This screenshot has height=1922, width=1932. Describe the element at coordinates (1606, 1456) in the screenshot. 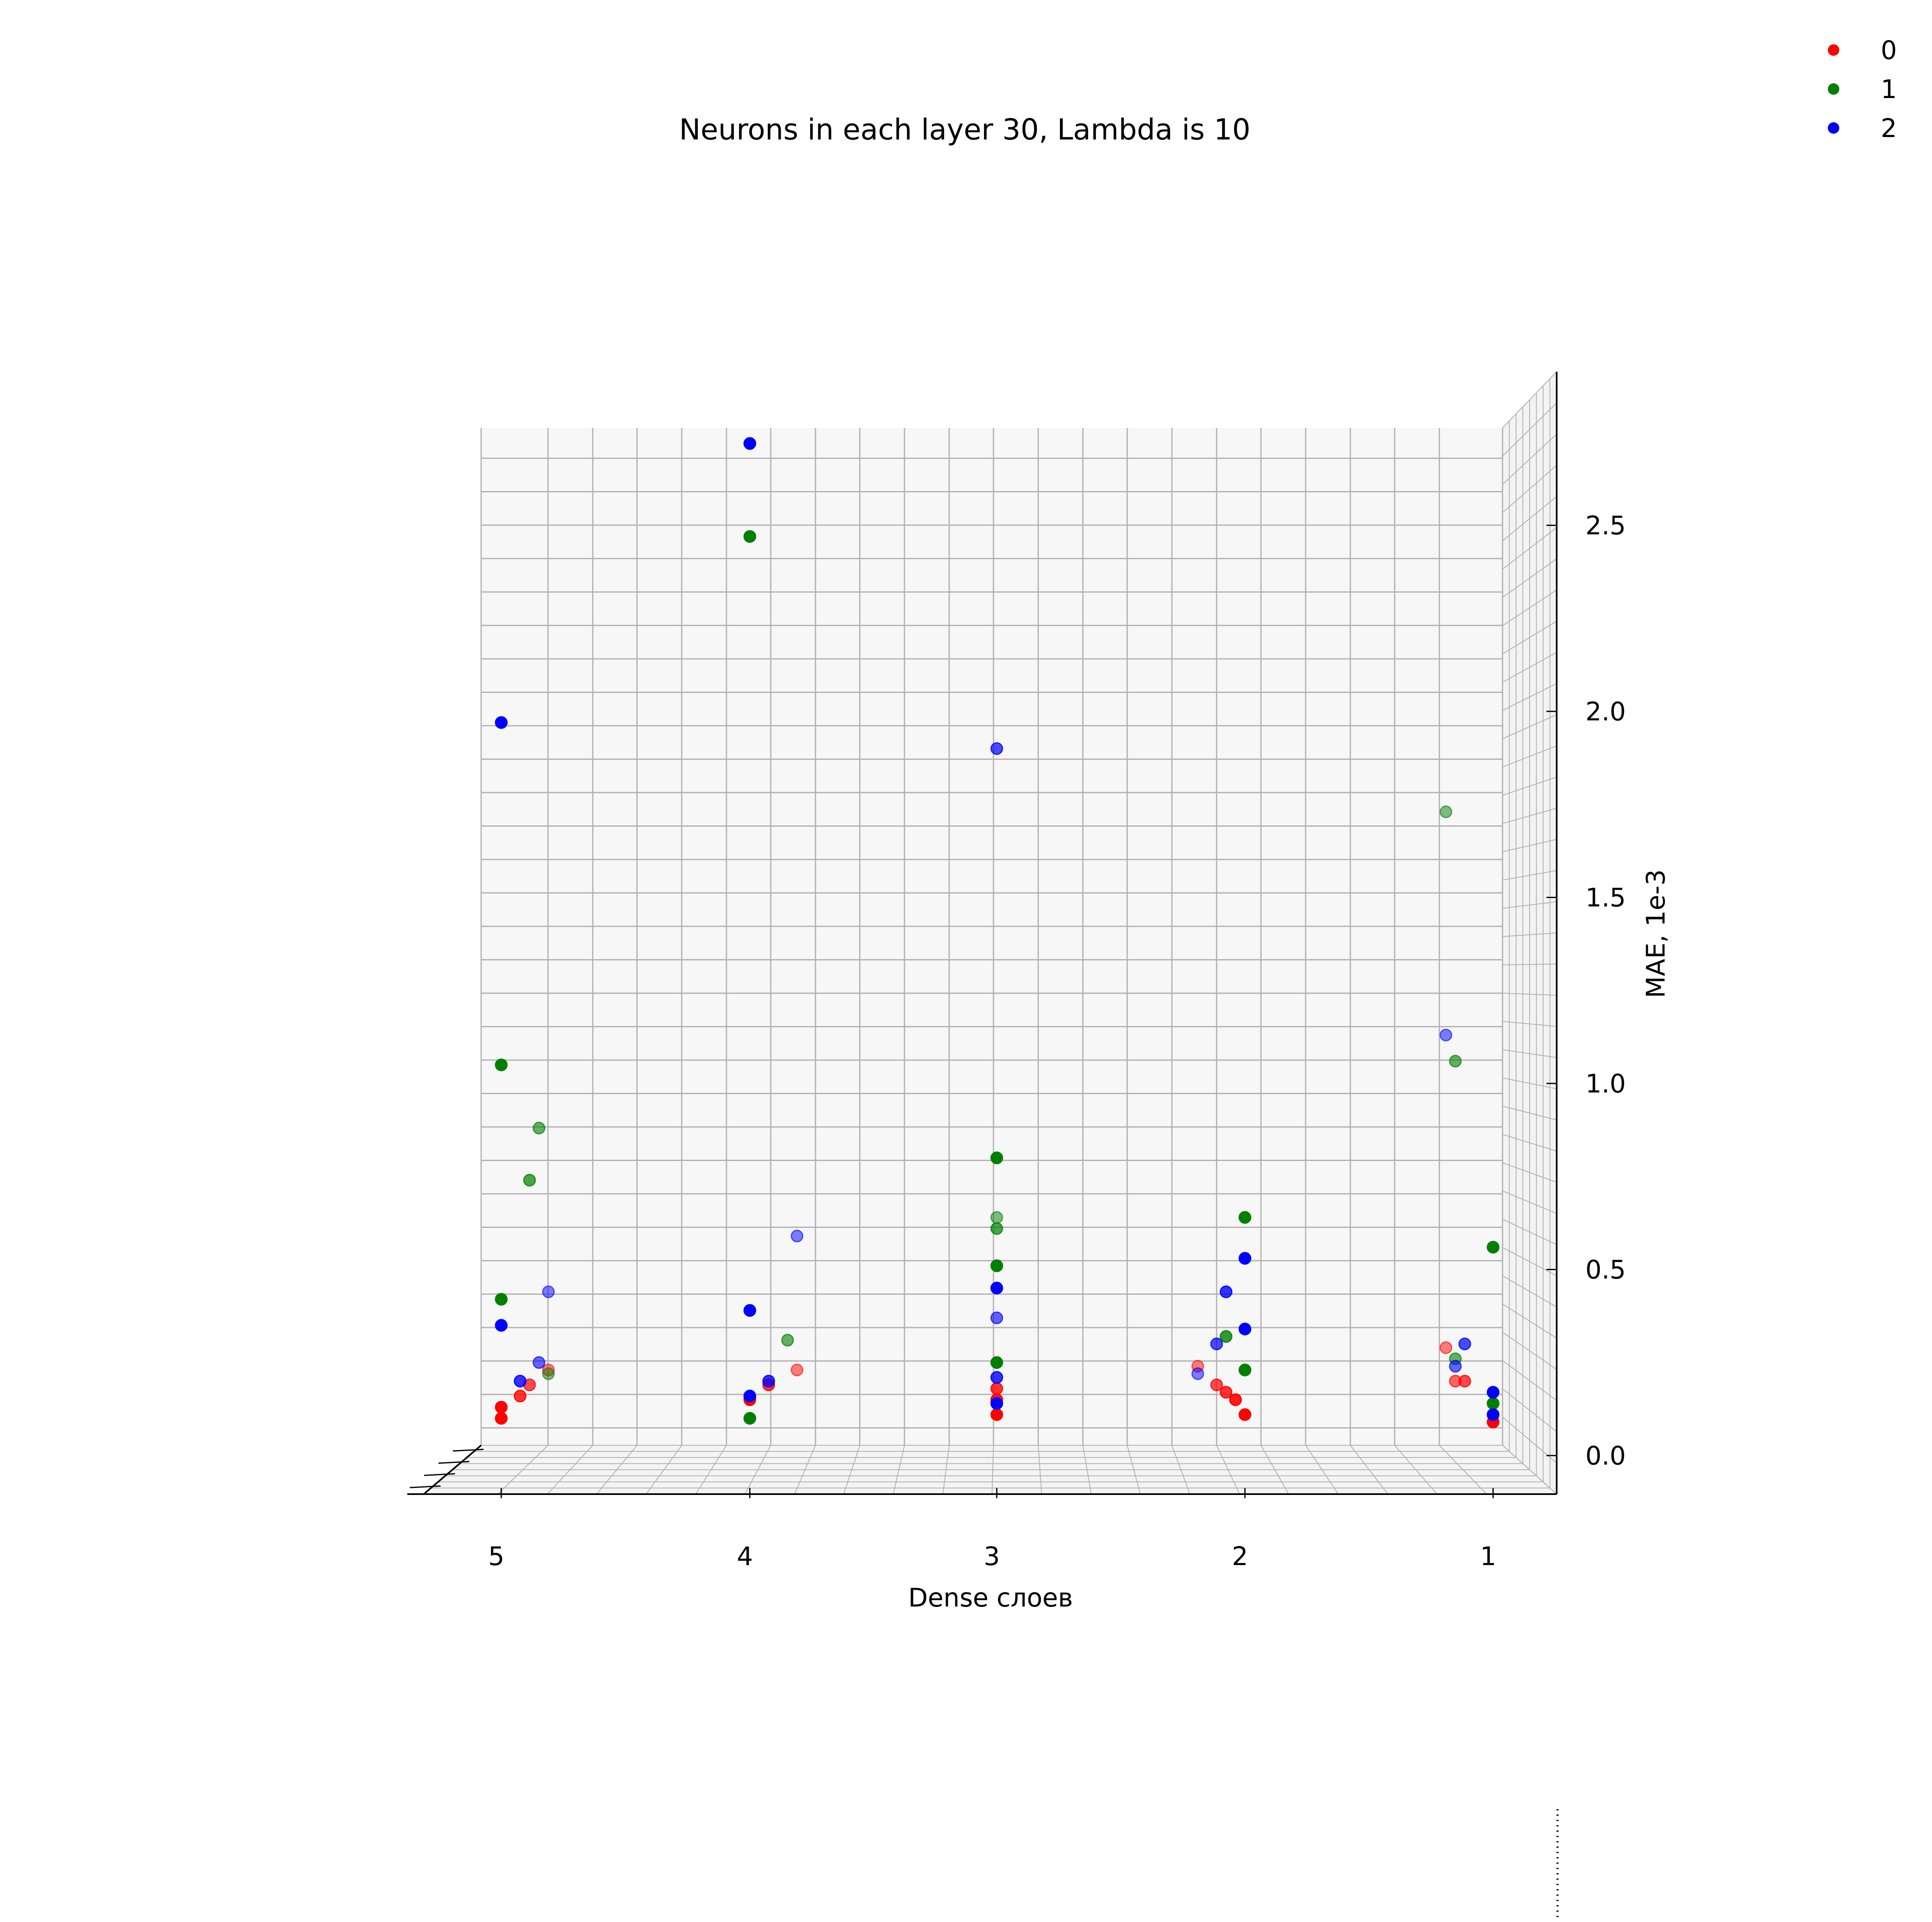

I see `y-tick-label: 0.0` at that location.